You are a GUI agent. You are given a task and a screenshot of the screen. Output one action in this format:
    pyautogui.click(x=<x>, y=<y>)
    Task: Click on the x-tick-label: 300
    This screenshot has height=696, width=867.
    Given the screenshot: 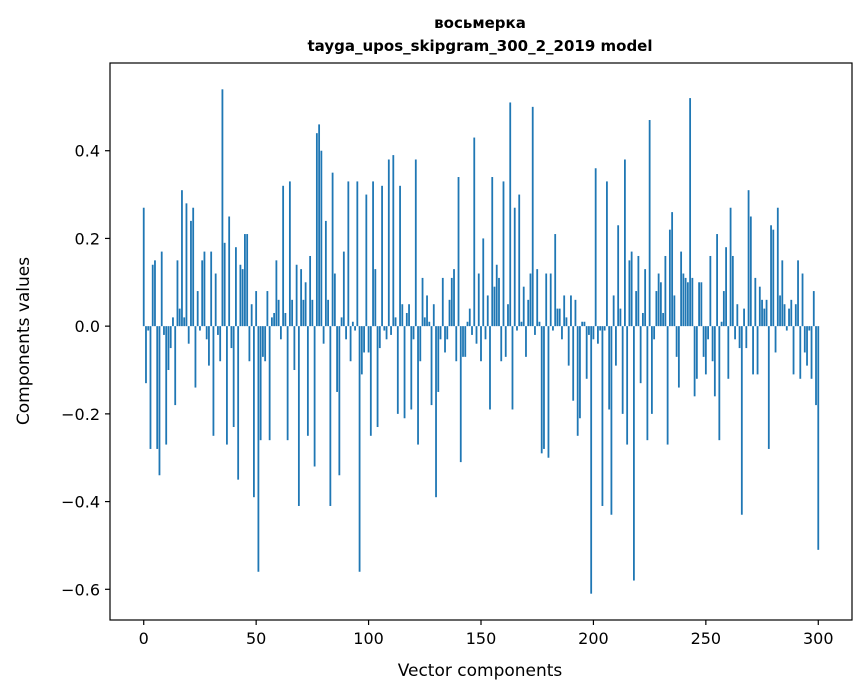 What is the action you would take?
    pyautogui.click(x=818, y=638)
    